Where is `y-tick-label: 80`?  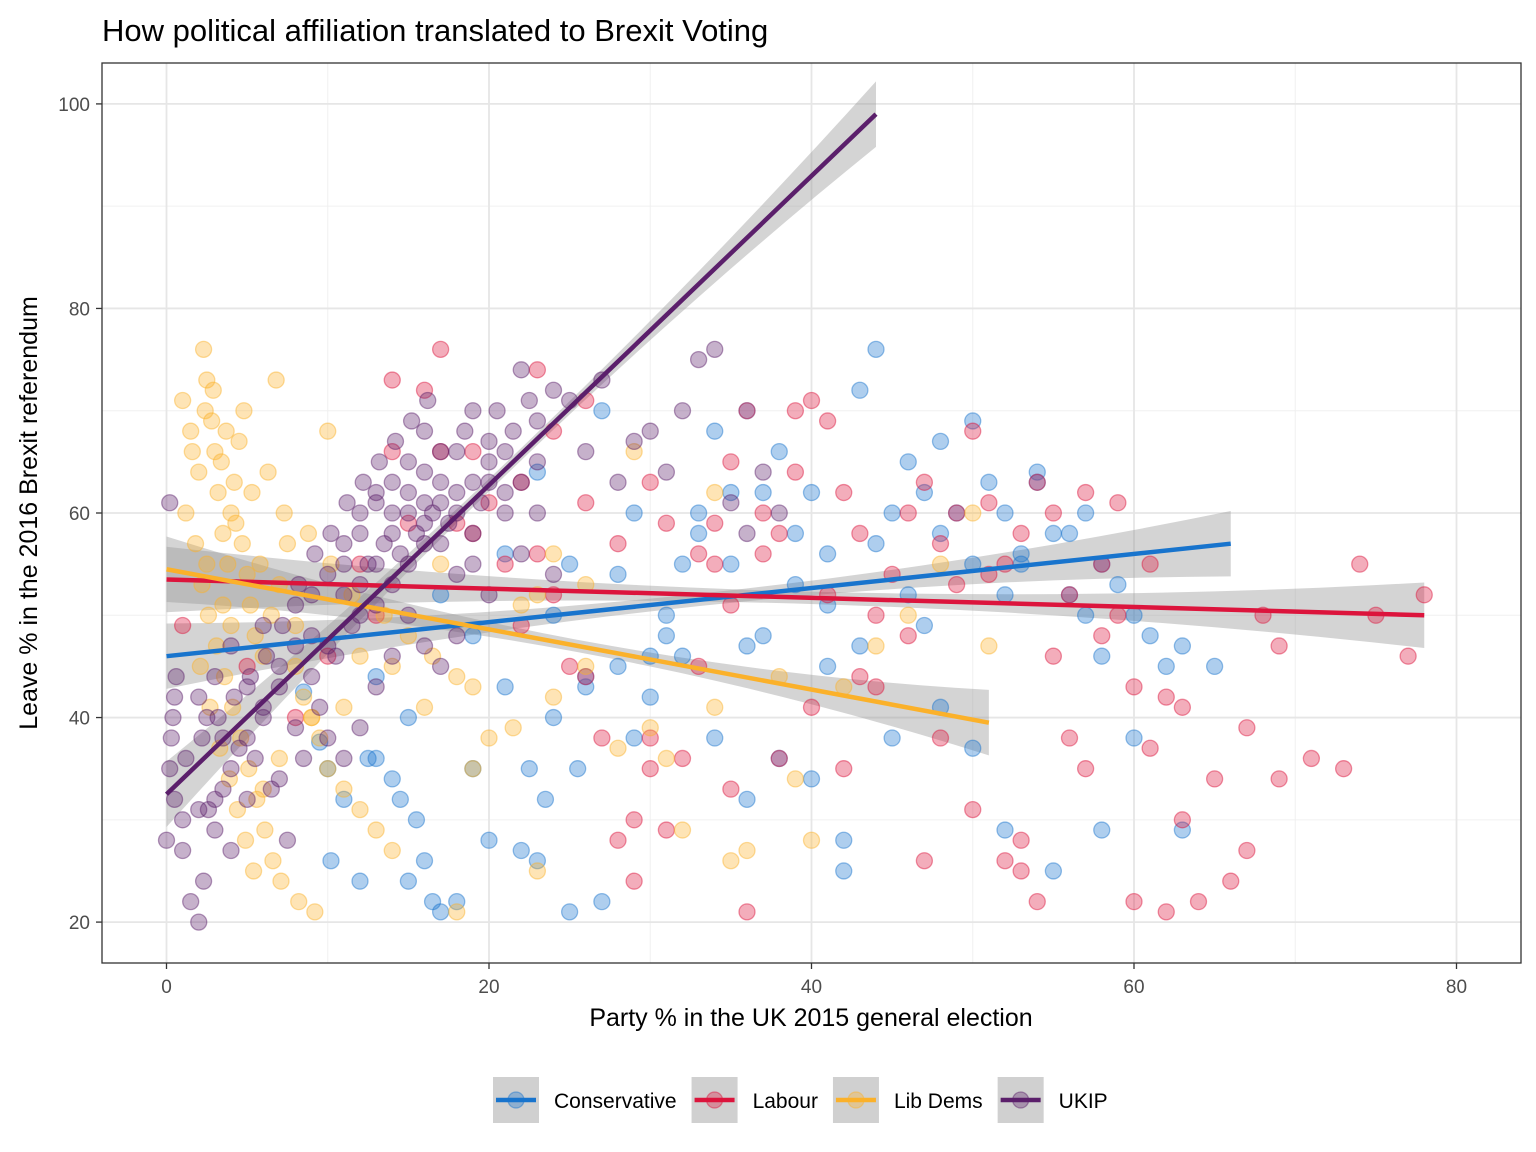 y-tick-label: 80 is located at coordinates (79, 309).